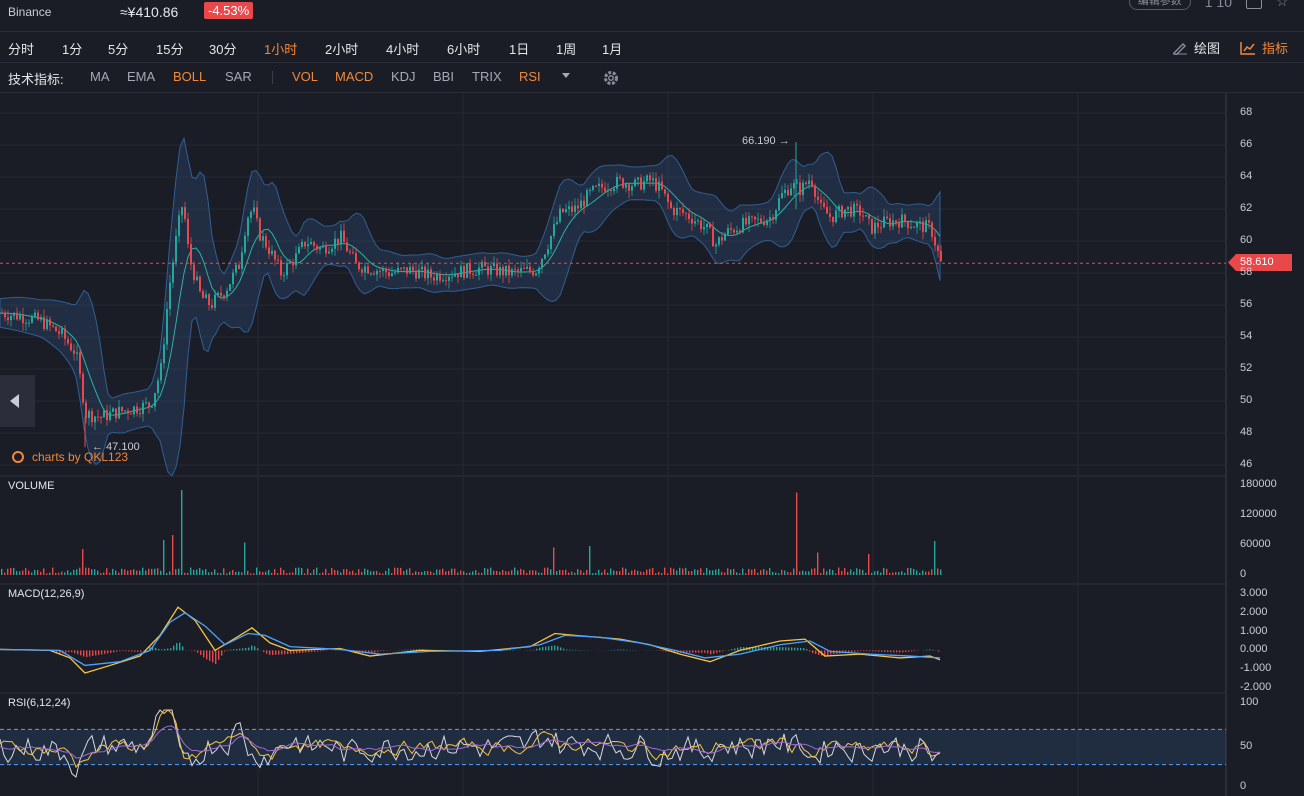 This screenshot has height=796, width=1304. Describe the element at coordinates (470, 639) in the screenshot. I see `macd-dea-line` at that location.